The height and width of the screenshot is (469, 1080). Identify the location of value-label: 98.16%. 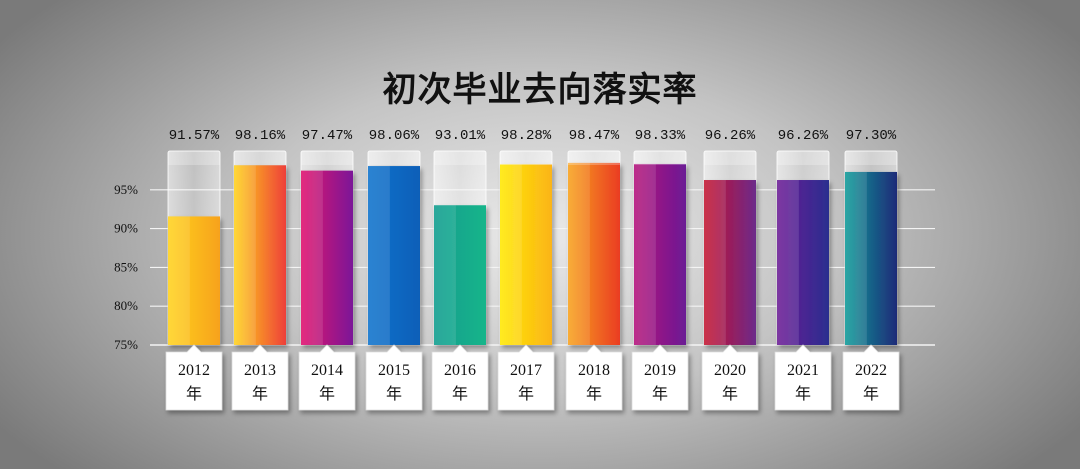
(260, 136).